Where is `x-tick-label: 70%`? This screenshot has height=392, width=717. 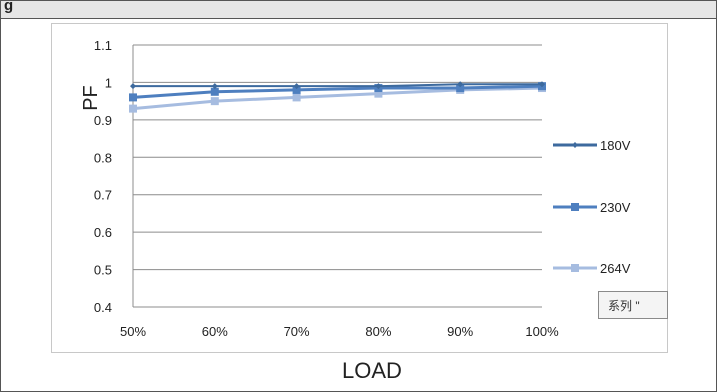
x-tick-label: 70% is located at coordinates (297, 331).